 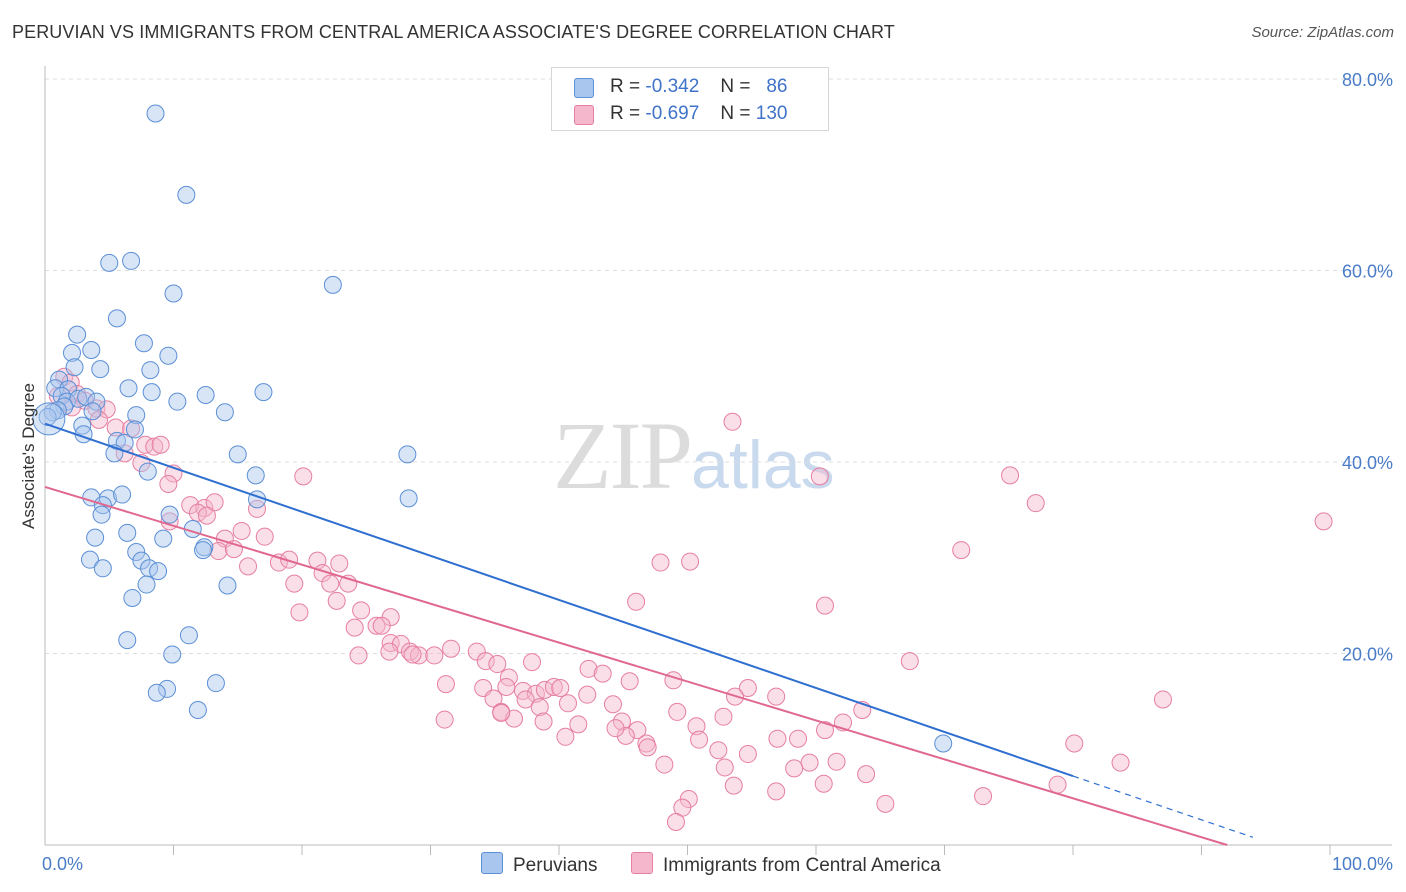 What do you see at coordinates (62, 864) in the screenshot?
I see `x-tick-label-min: 0.0%` at bounding box center [62, 864].